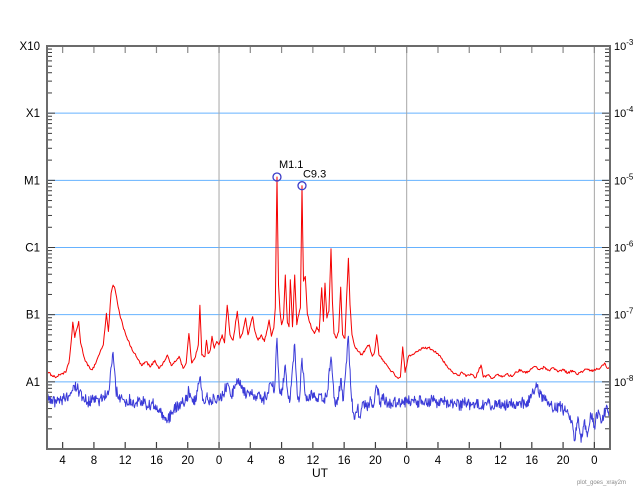 The width and height of the screenshot is (640, 500). Describe the element at coordinates (624, 314) in the screenshot. I see `y-right-tick-label: 10⁻⁷` at that location.